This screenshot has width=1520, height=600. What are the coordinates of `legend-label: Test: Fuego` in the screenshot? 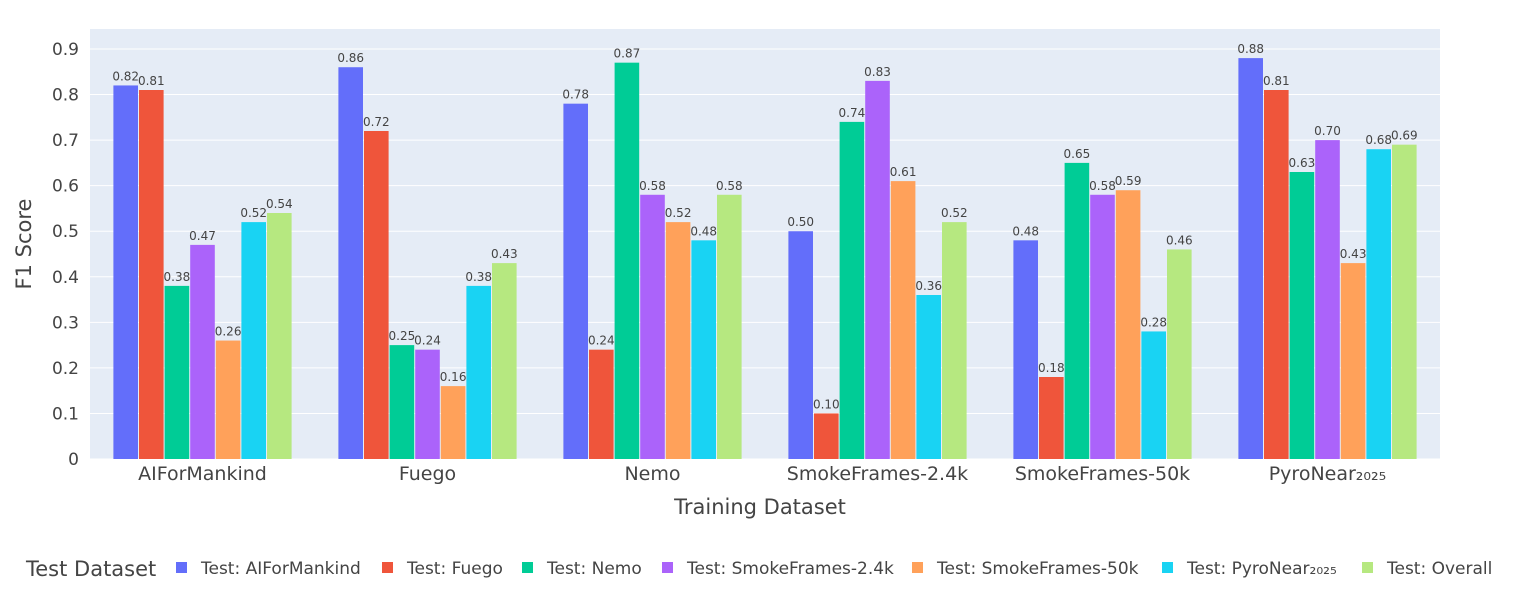 It's located at (454, 569).